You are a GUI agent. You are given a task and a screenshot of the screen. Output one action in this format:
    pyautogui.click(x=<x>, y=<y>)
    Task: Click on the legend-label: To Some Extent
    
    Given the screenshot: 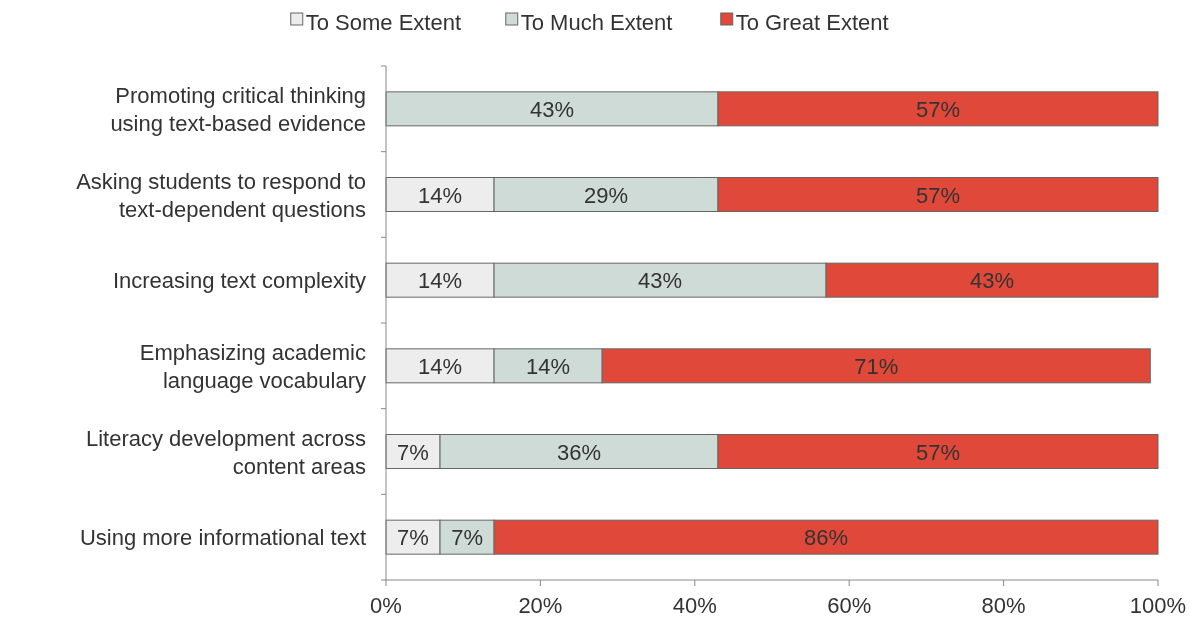 What is the action you would take?
    pyautogui.click(x=383, y=22)
    